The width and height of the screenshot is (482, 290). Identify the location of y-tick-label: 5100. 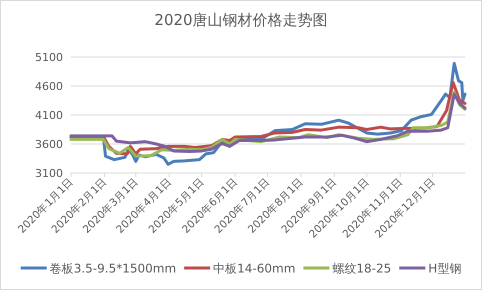
(49, 57).